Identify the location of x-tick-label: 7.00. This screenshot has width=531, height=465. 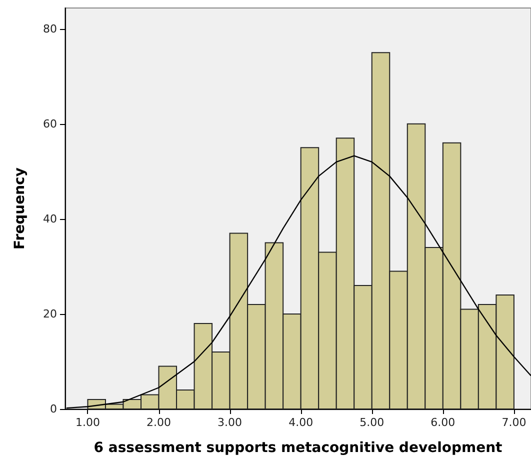
(514, 422).